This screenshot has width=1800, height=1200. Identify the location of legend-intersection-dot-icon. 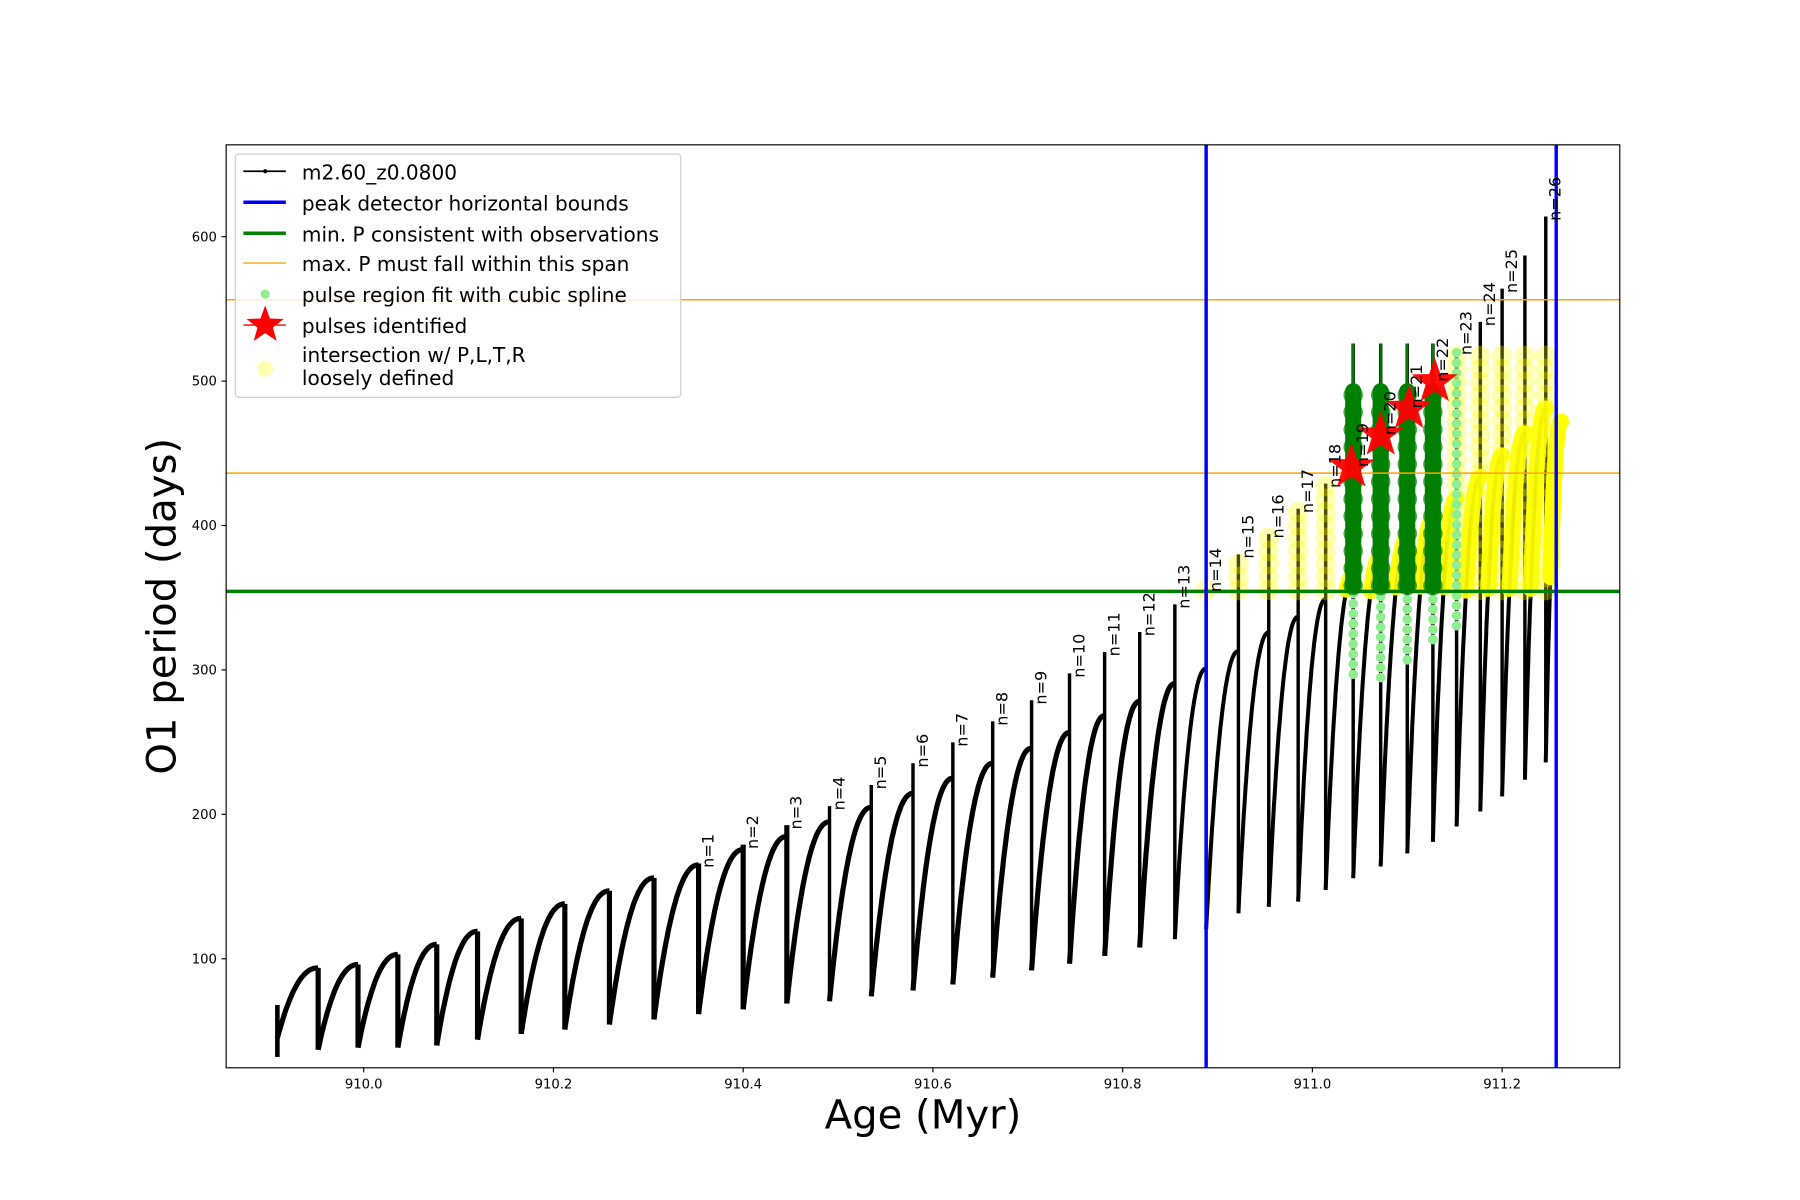
(265, 368).